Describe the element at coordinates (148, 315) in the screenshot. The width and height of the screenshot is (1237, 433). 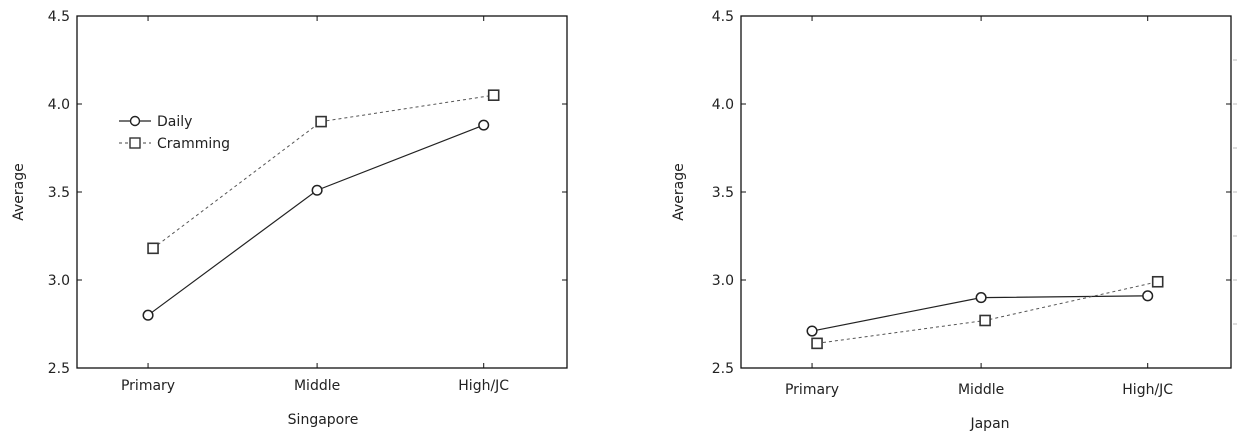
I see `singapore-daily-point-primary` at that location.